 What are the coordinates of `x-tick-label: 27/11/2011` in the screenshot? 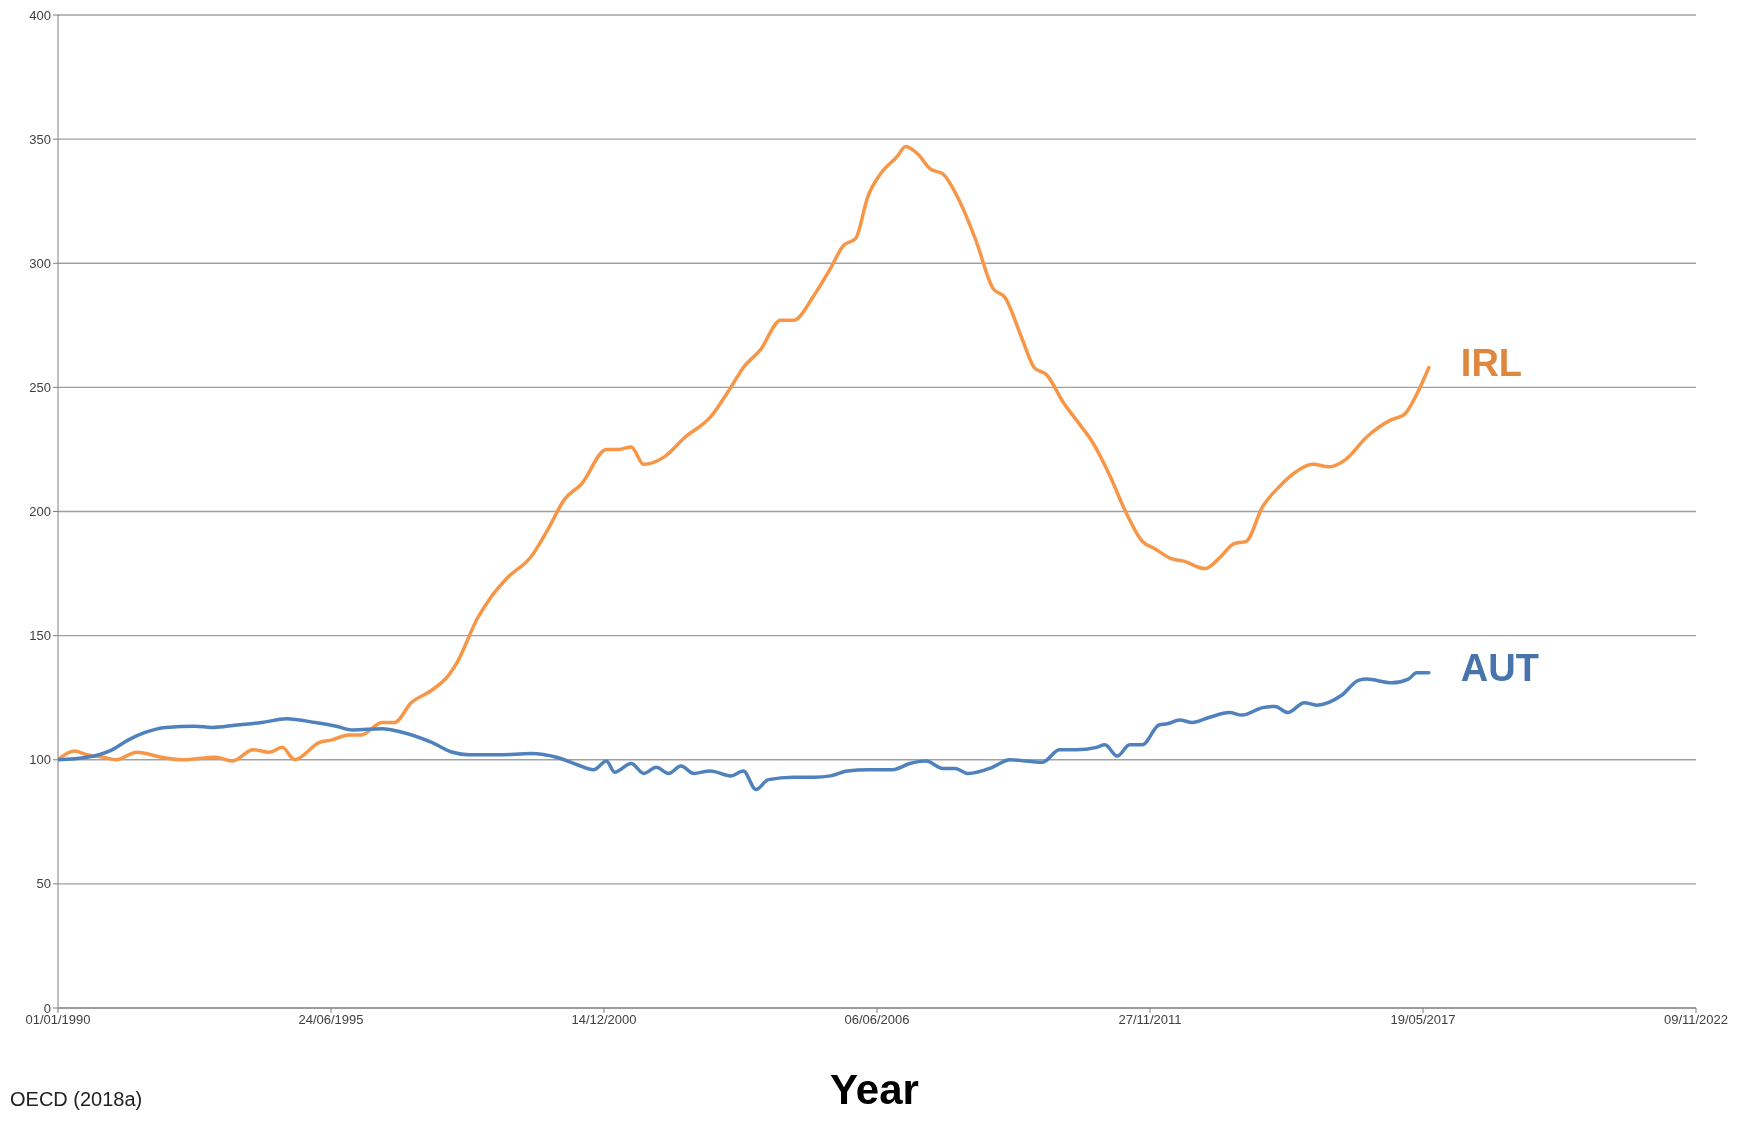 It's located at (1150, 1020).